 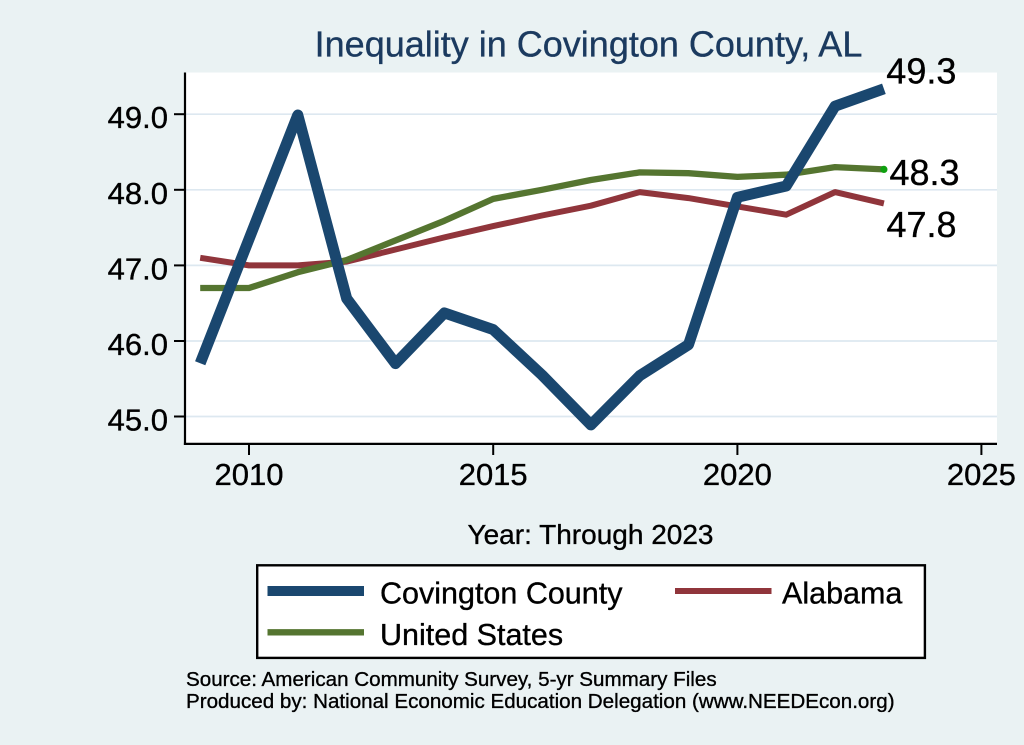 I want to click on svg-text:Inequality in Covington County: Inequality in Covington County, AL, so click(x=589, y=44).